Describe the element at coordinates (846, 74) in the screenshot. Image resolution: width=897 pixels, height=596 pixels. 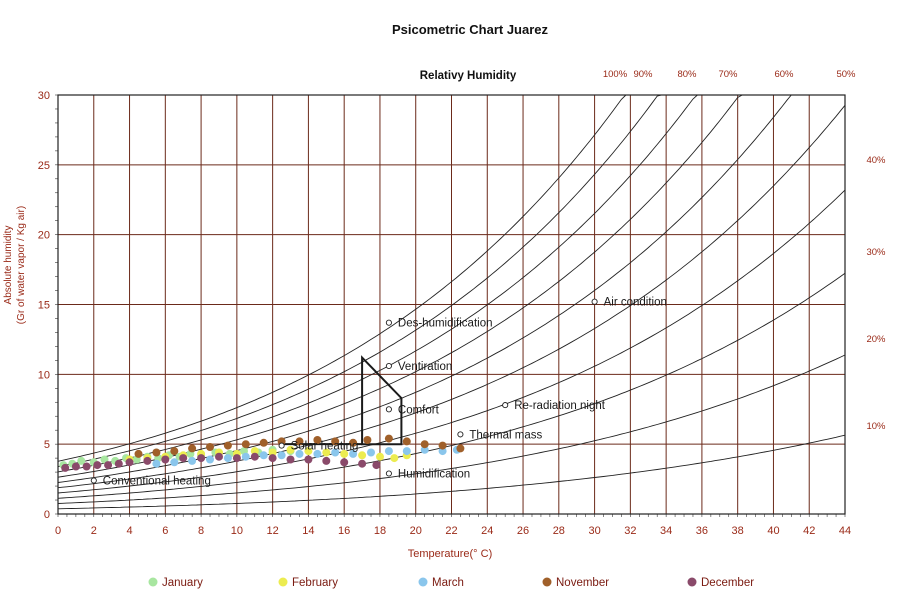
I see `rh-label-top: 50%` at that location.